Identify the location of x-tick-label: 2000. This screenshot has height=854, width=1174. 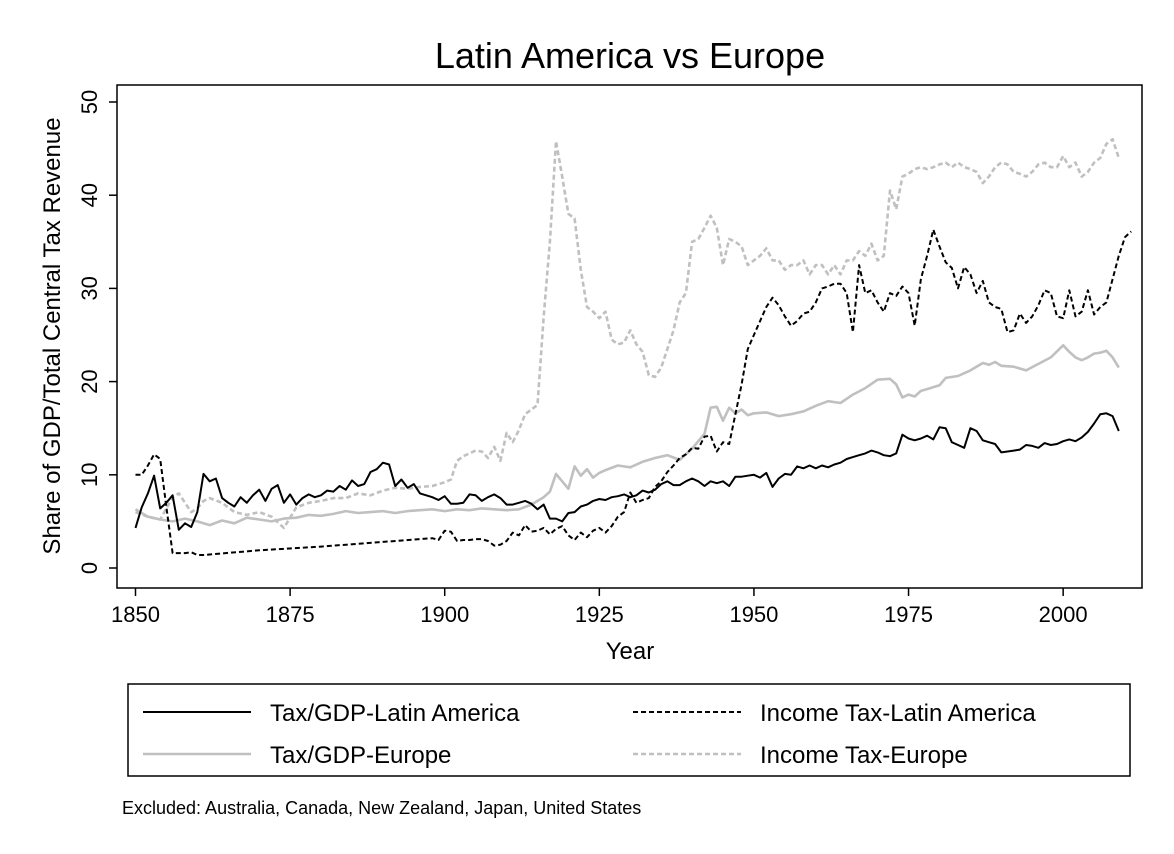
(1063, 614).